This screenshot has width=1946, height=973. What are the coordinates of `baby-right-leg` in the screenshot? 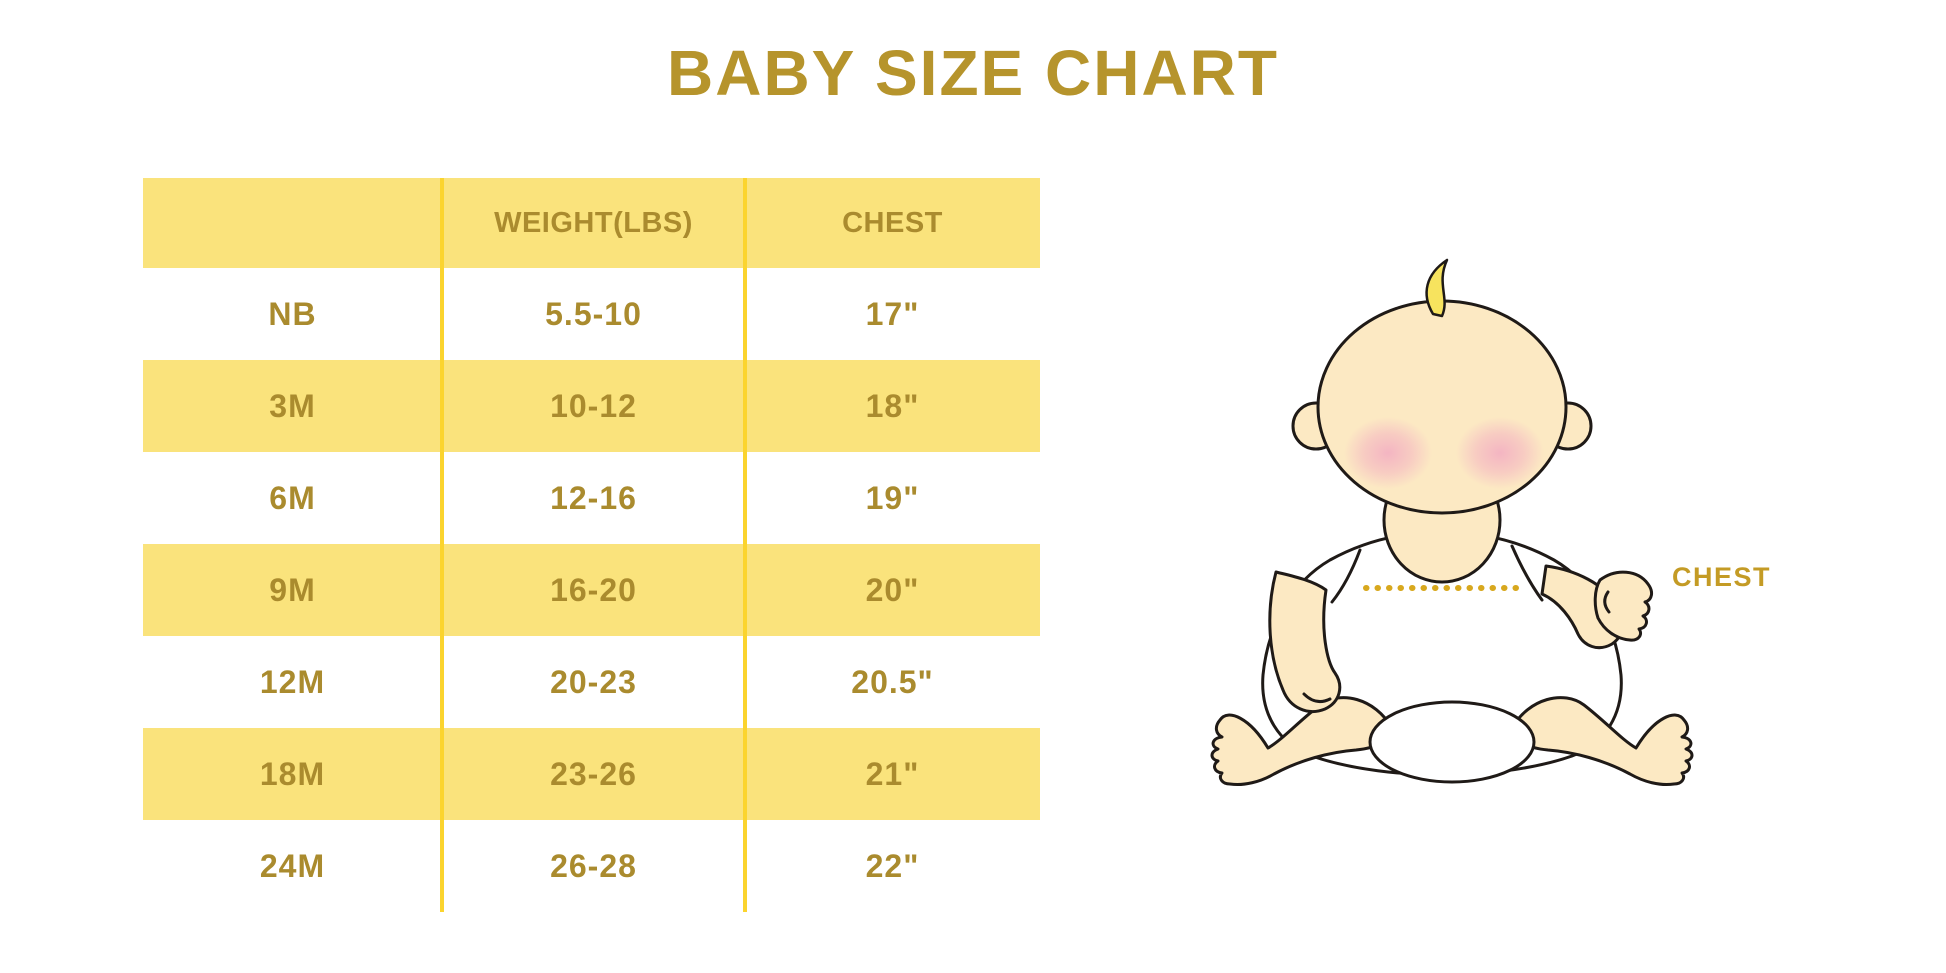 It's located at (1602, 741).